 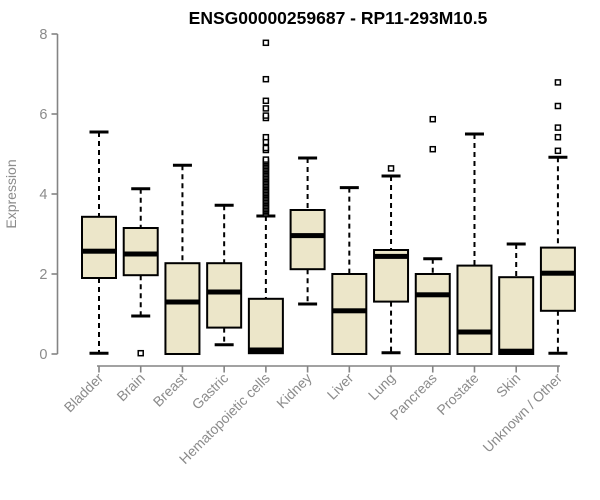 I want to click on y-tick-label: 6, so click(x=43, y=115).